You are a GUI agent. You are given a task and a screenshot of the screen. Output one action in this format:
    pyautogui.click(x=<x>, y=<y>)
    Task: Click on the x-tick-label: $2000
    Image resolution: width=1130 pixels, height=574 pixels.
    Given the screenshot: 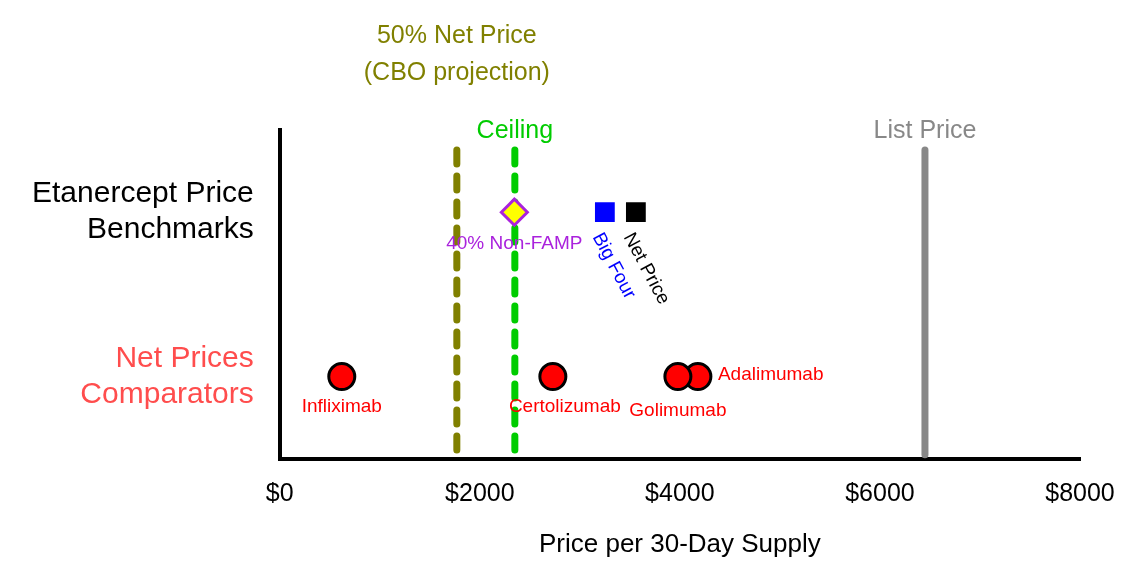 What is the action you would take?
    pyautogui.click(x=480, y=491)
    